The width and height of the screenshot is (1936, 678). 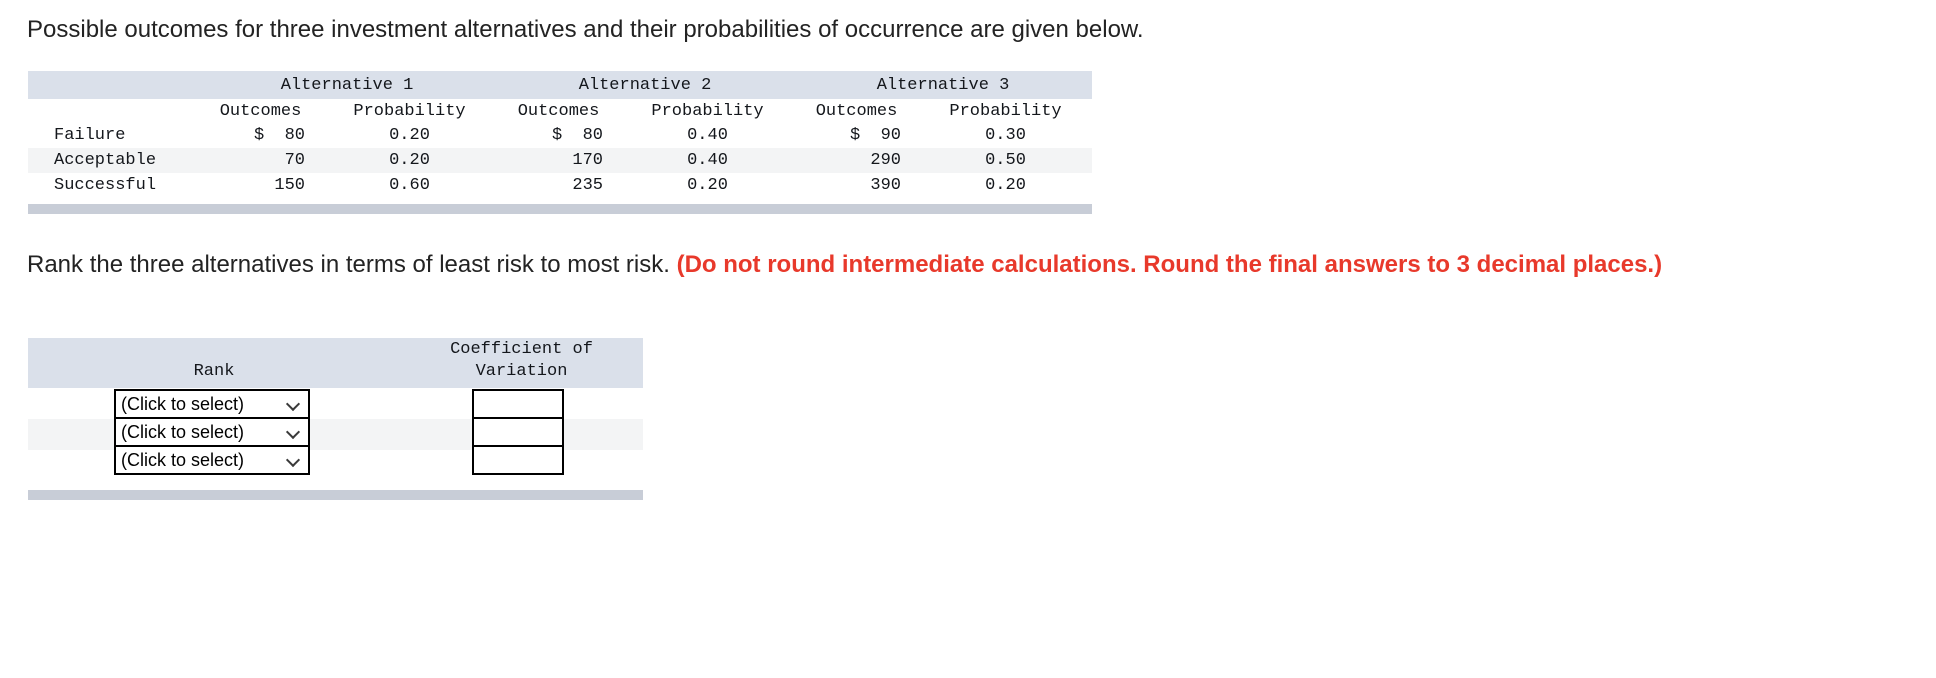 I want to click on probability-cell: 0.60, so click(x=409, y=185).